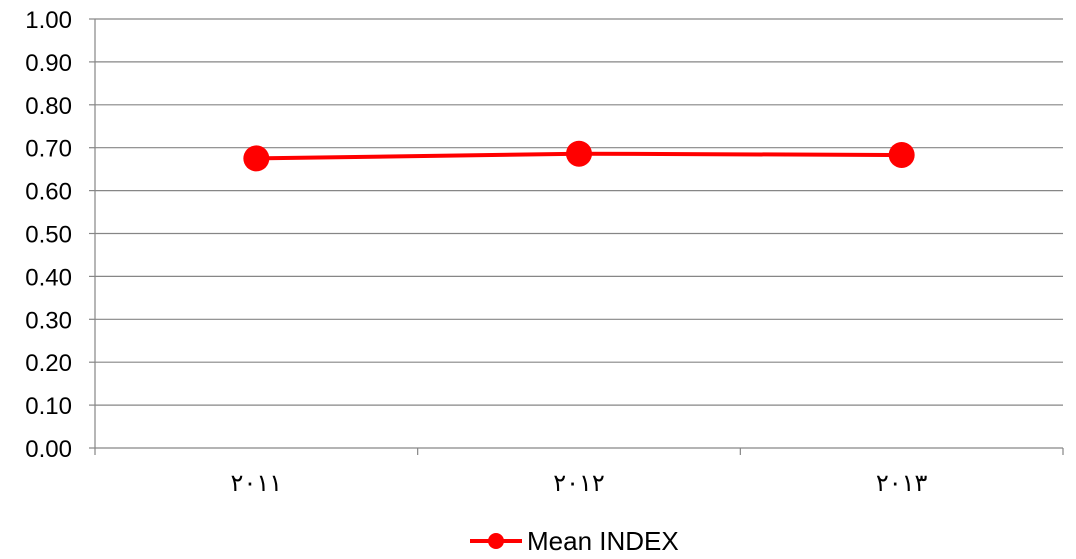 This screenshot has width=1076, height=559. I want to click on x-tick-label: ٢٠١٣, so click(902, 483).